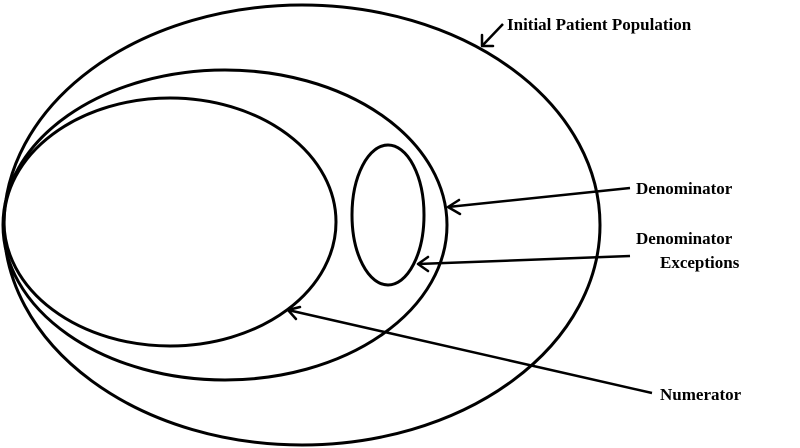  I want to click on denominator-exceptions-label-line2: Exceptions, so click(700, 262).